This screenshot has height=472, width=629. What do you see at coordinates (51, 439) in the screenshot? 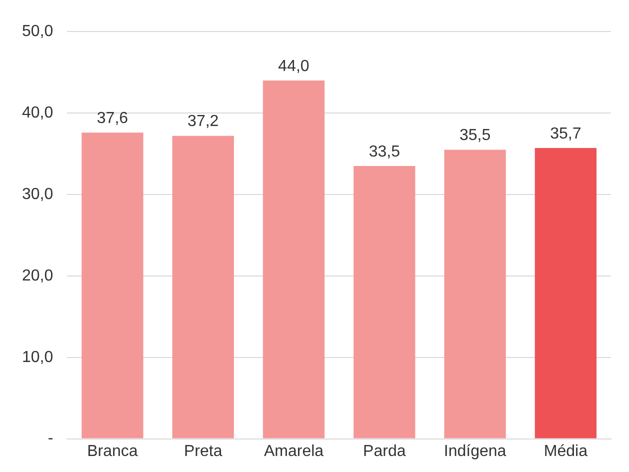
I see `y-tick-label: -` at bounding box center [51, 439].